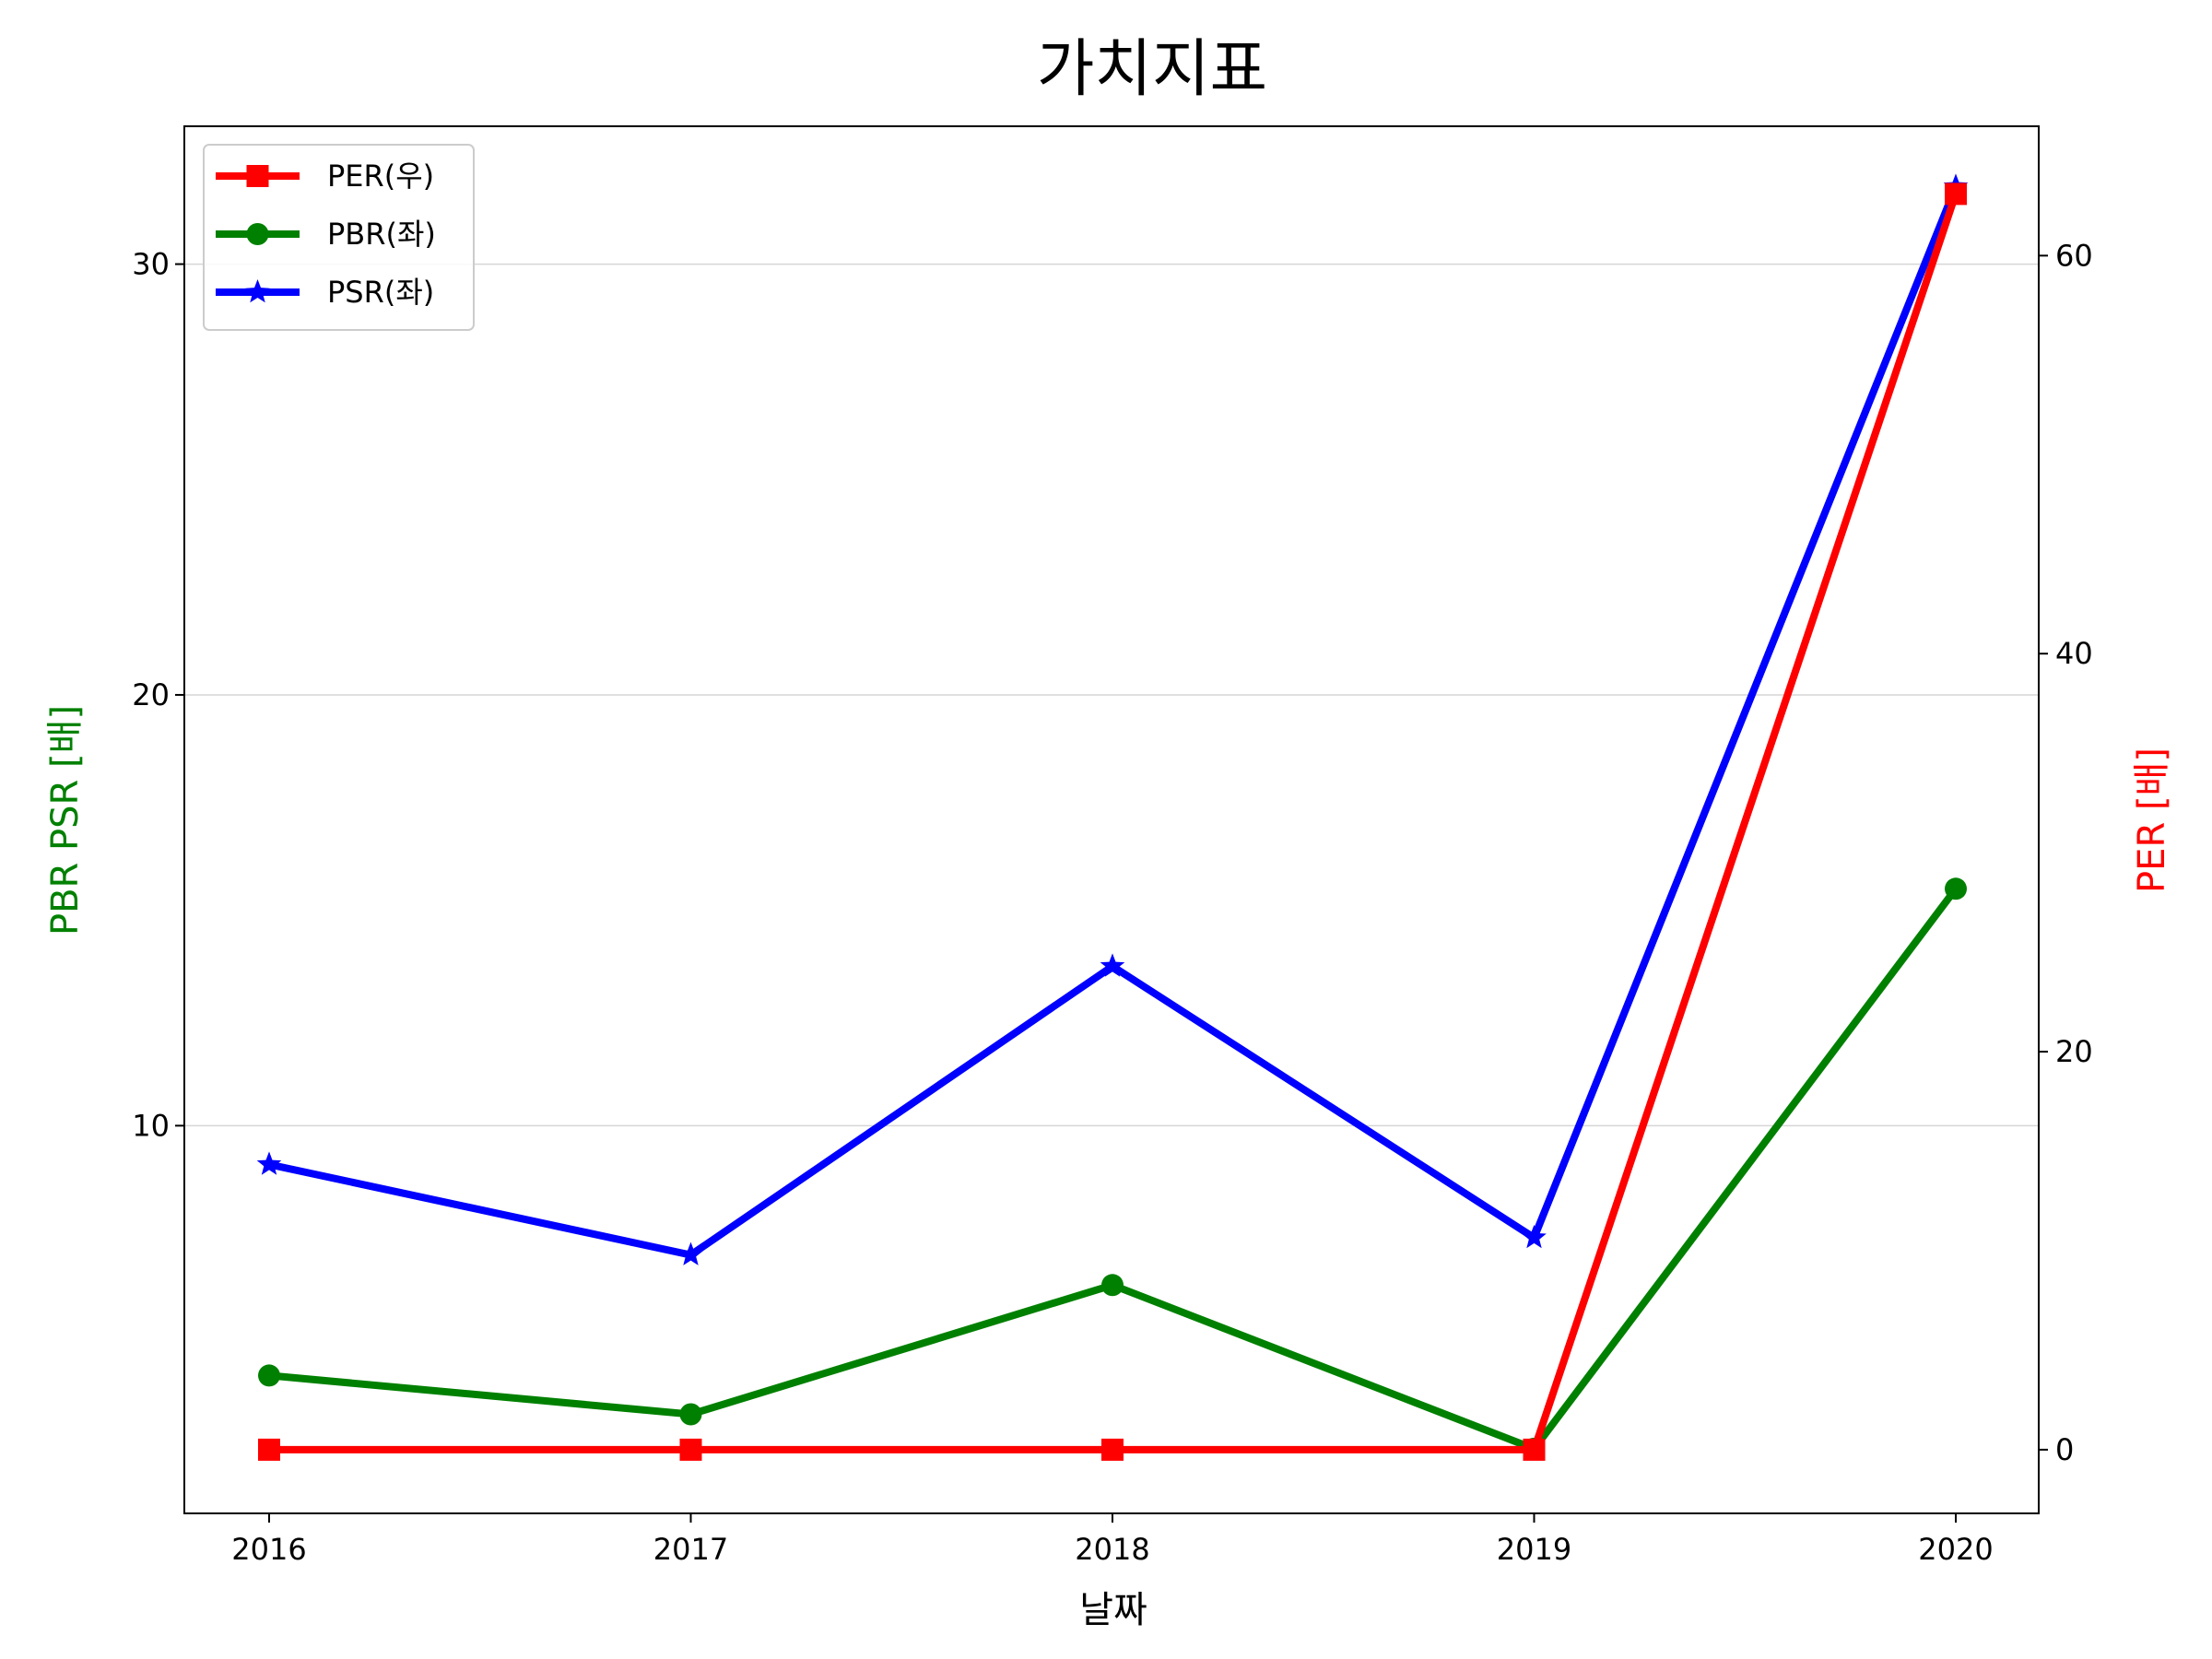  I want to click on y-axis-left: 10 20 30, so click(158, 695).